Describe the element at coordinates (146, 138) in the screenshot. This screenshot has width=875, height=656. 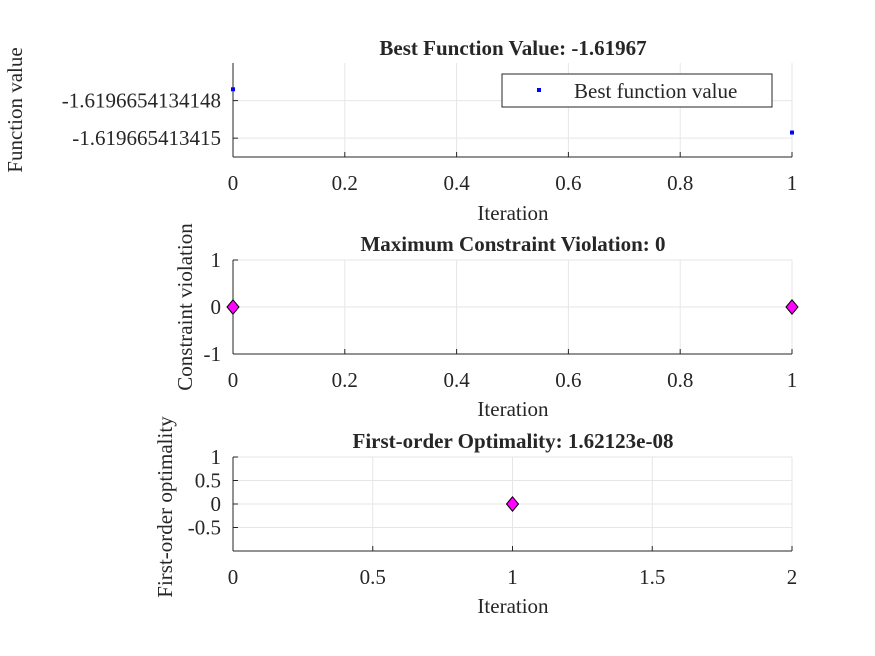
I see `y-tick-label: -1.619665413415` at that location.